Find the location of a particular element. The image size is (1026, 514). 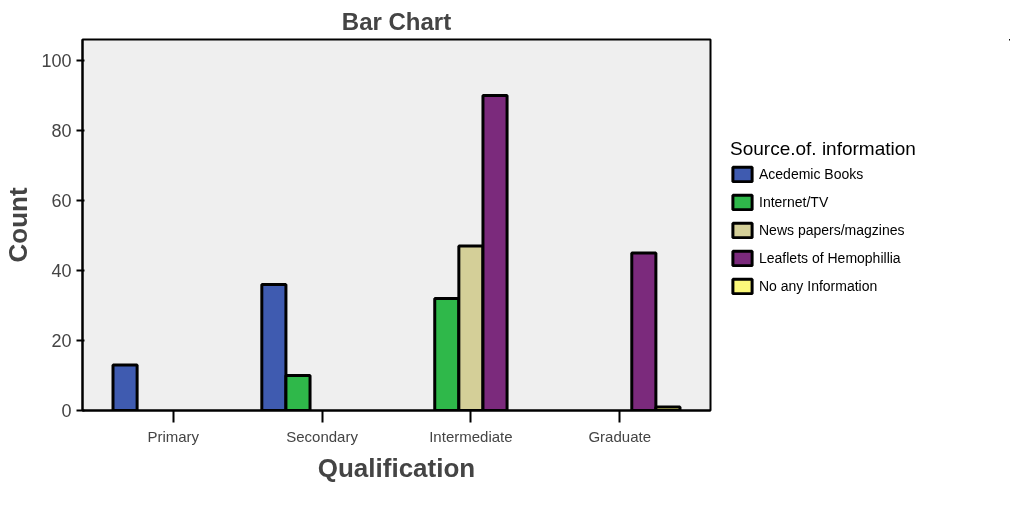

y-tick-label: 60 is located at coordinates (61, 201).